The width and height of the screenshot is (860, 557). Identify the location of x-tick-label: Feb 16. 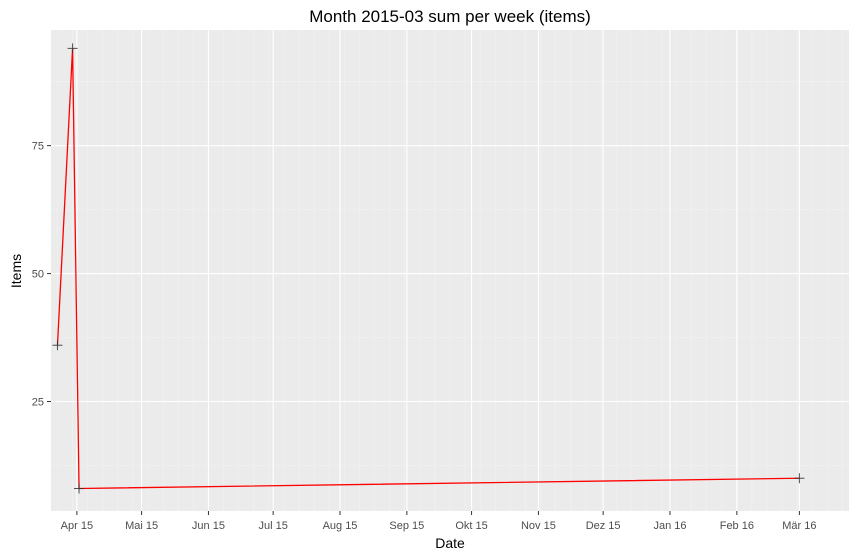
(737, 526).